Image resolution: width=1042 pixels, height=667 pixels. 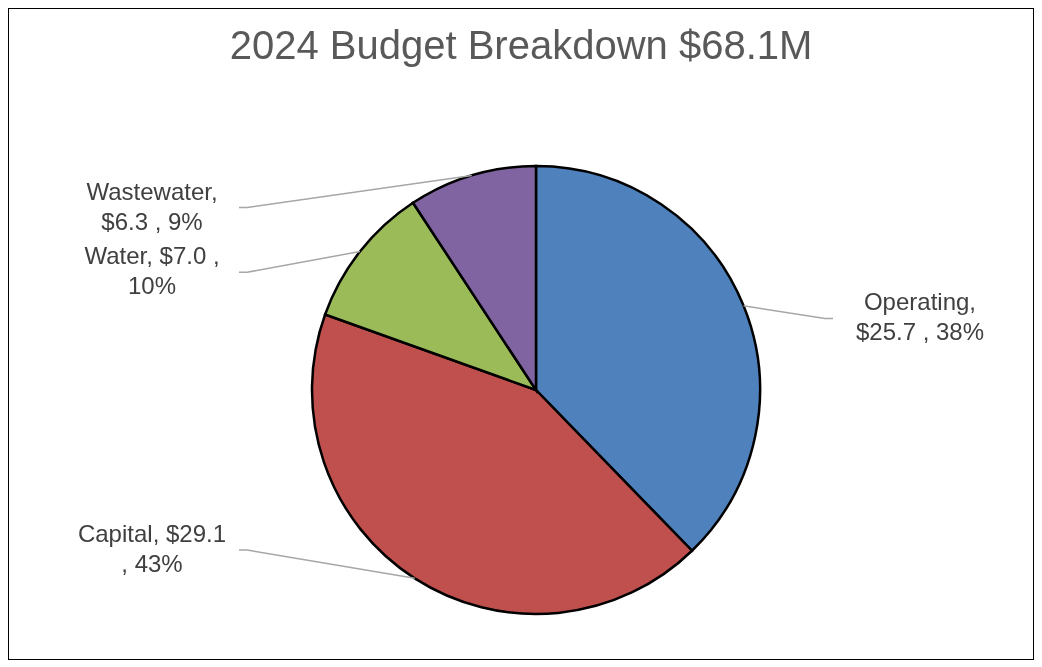 I want to click on slice-label: Operating, $25.7 , 38%, so click(x=920, y=317).